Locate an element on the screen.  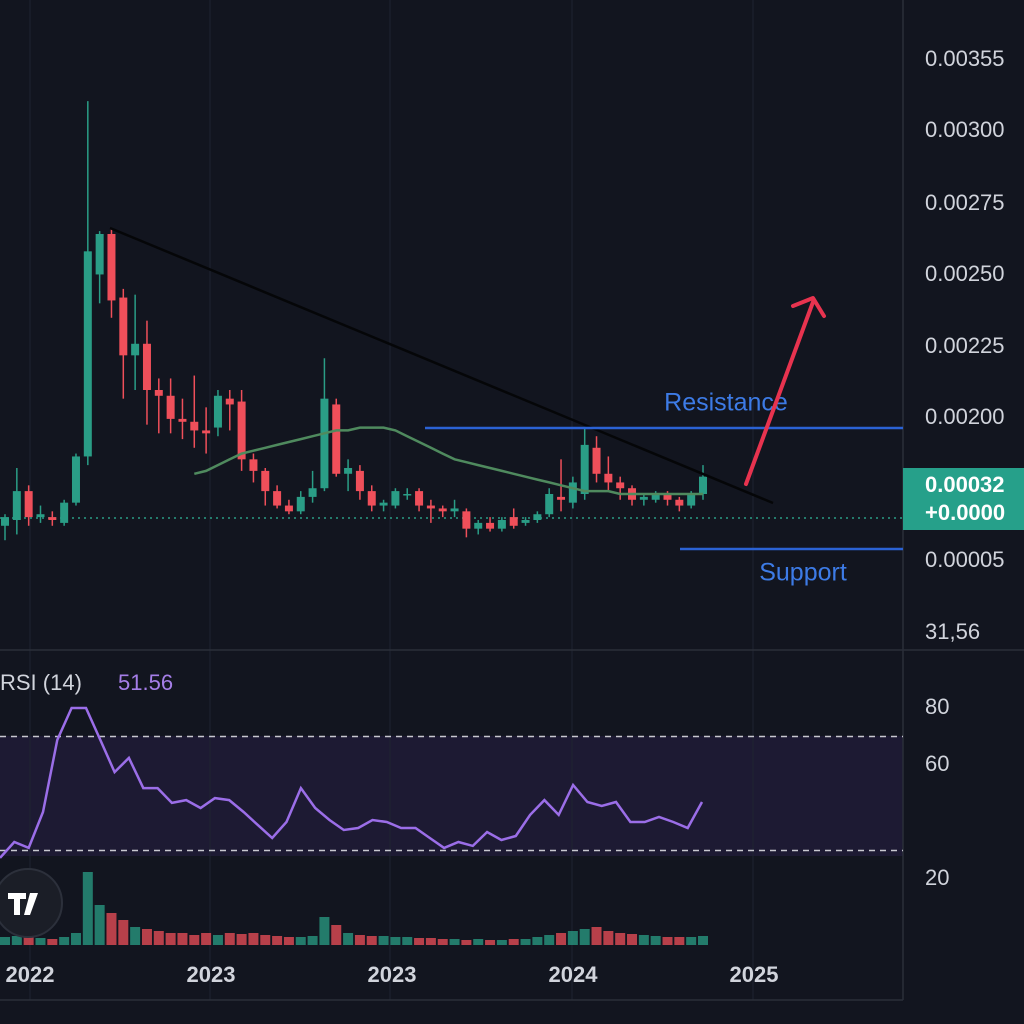
logo-mark is located at coordinates (23, 904).